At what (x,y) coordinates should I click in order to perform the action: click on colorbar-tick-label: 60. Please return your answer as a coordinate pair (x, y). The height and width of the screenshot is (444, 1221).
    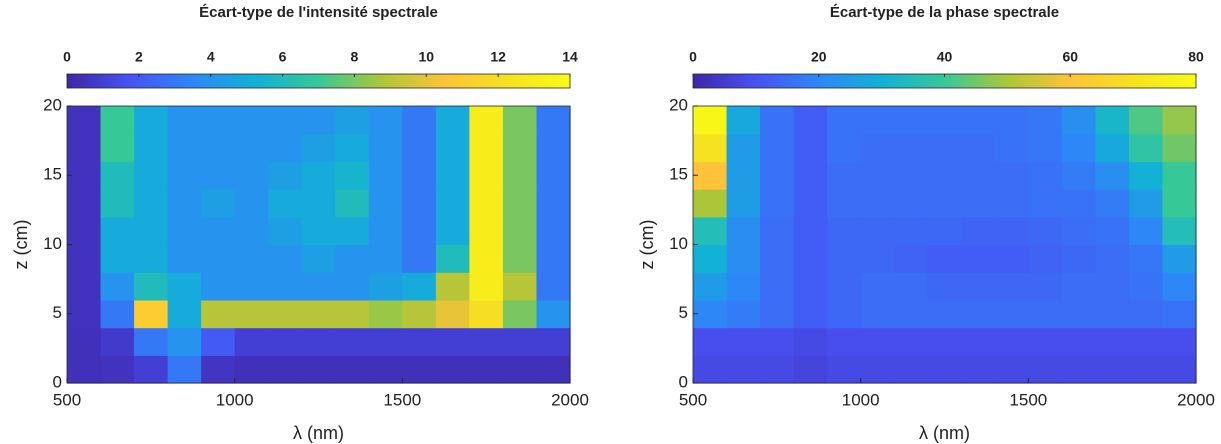
    Looking at the image, I should click on (1070, 57).